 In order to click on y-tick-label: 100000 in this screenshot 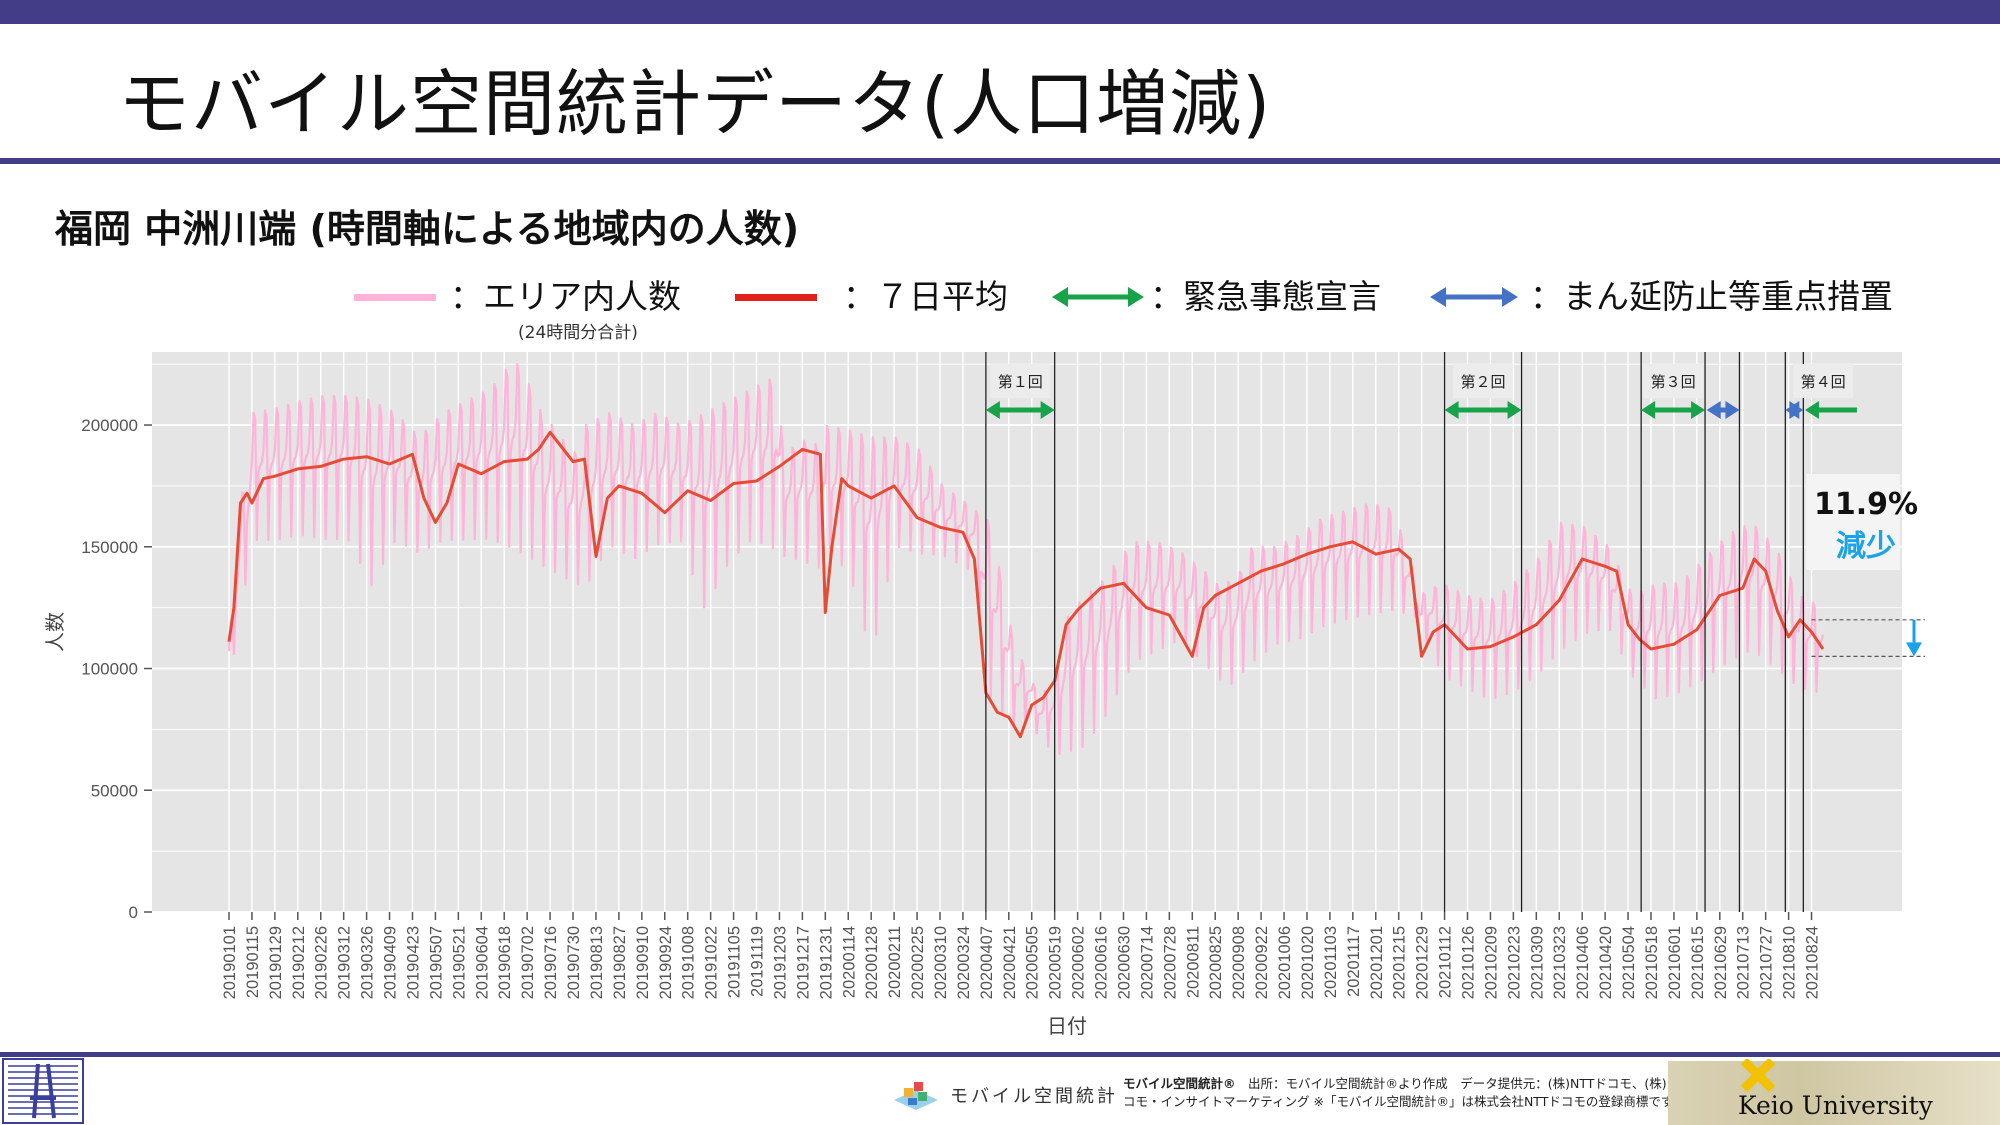, I will do `click(109, 669)`.